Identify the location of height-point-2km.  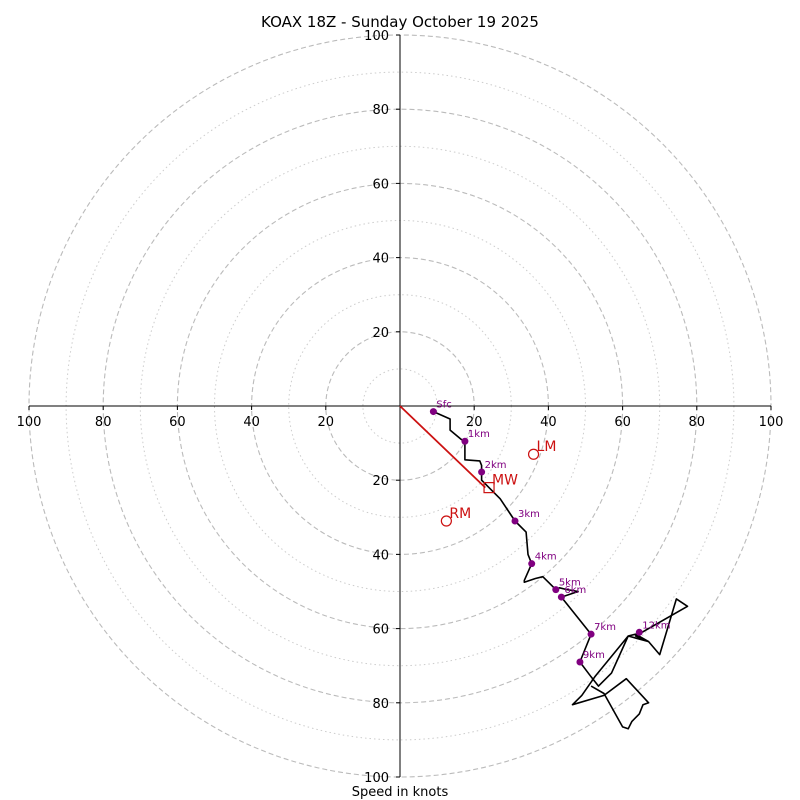
(482, 472).